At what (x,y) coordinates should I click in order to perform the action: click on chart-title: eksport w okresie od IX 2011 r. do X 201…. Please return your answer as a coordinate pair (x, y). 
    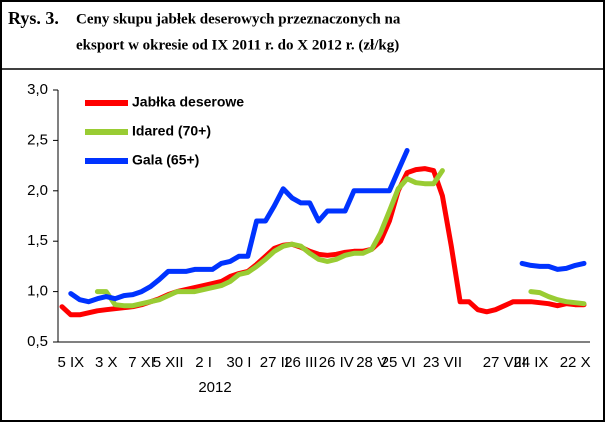
    Looking at the image, I should click on (237, 45).